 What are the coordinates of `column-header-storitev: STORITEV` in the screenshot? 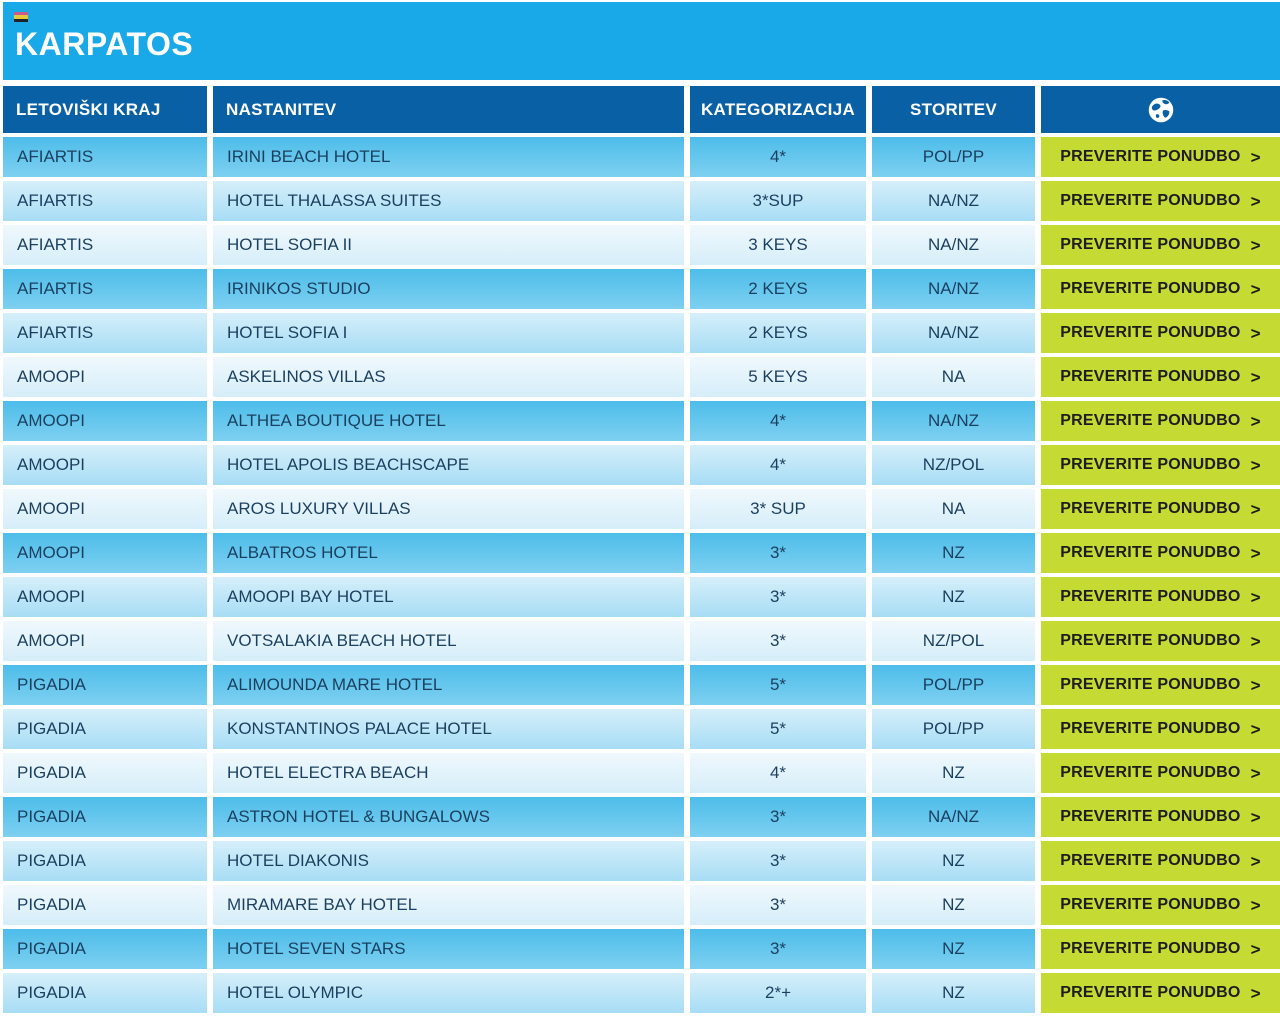 It's located at (953, 109).